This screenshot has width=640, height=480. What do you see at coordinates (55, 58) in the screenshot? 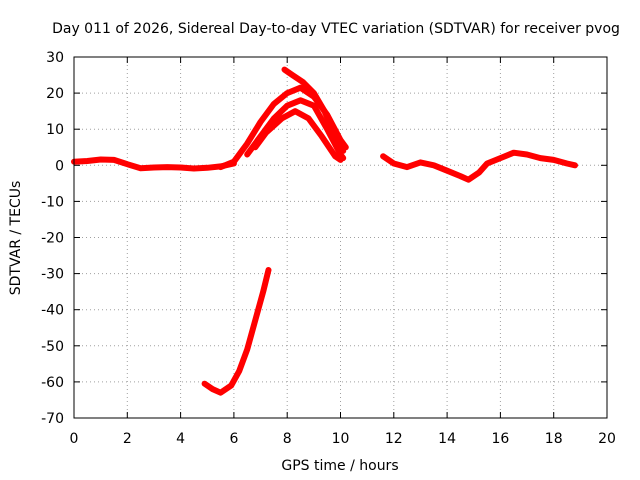
I see `y-tick-label: 30` at bounding box center [55, 58].